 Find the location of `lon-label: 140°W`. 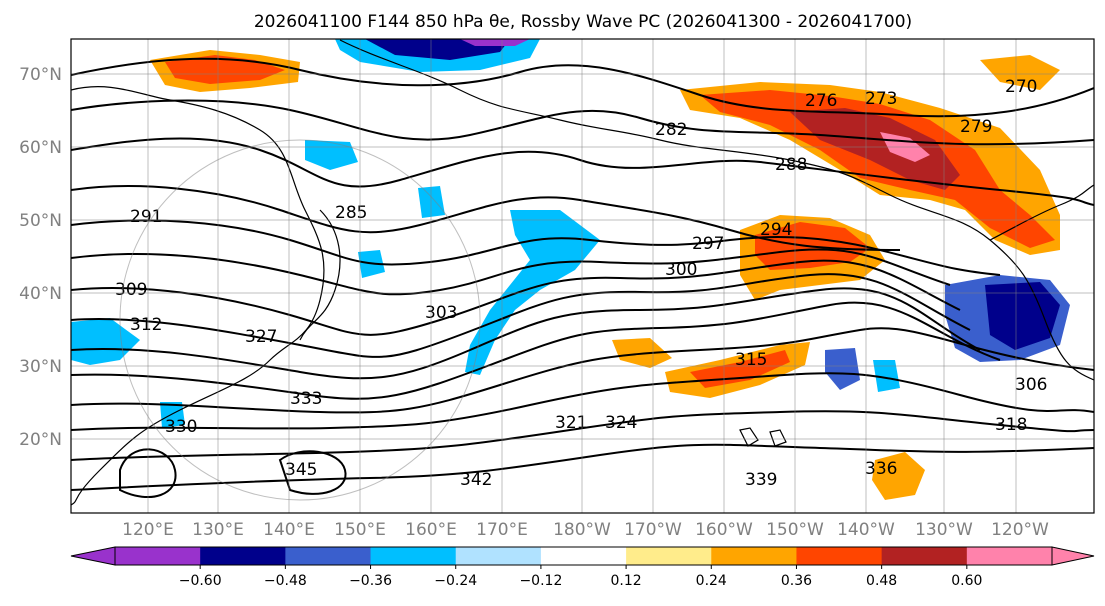

lon-label: 140°W is located at coordinates (866, 530).